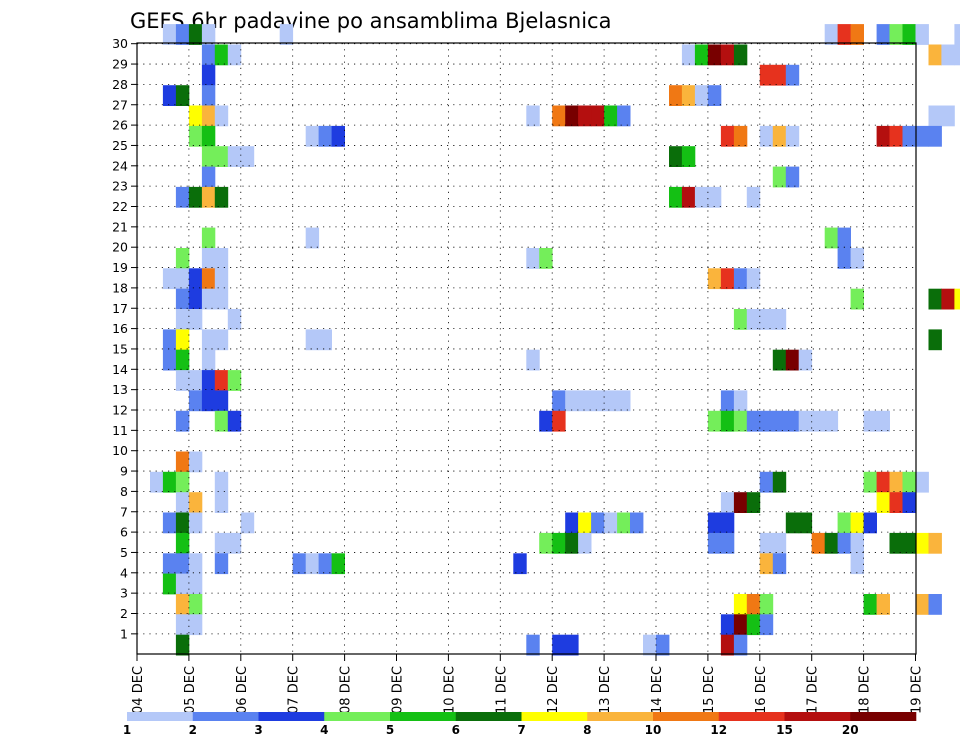 The height and width of the screenshot is (742, 960). What do you see at coordinates (520, 724) in the screenshot?
I see `colorbar: 1 2 3 4 5 6 7 8 10 12 15 20` at bounding box center [520, 724].